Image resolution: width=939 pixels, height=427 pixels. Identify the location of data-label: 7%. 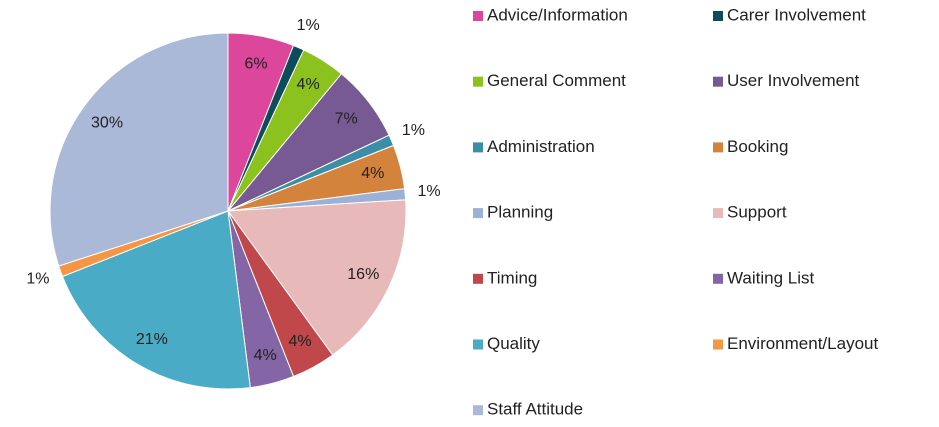
(346, 119).